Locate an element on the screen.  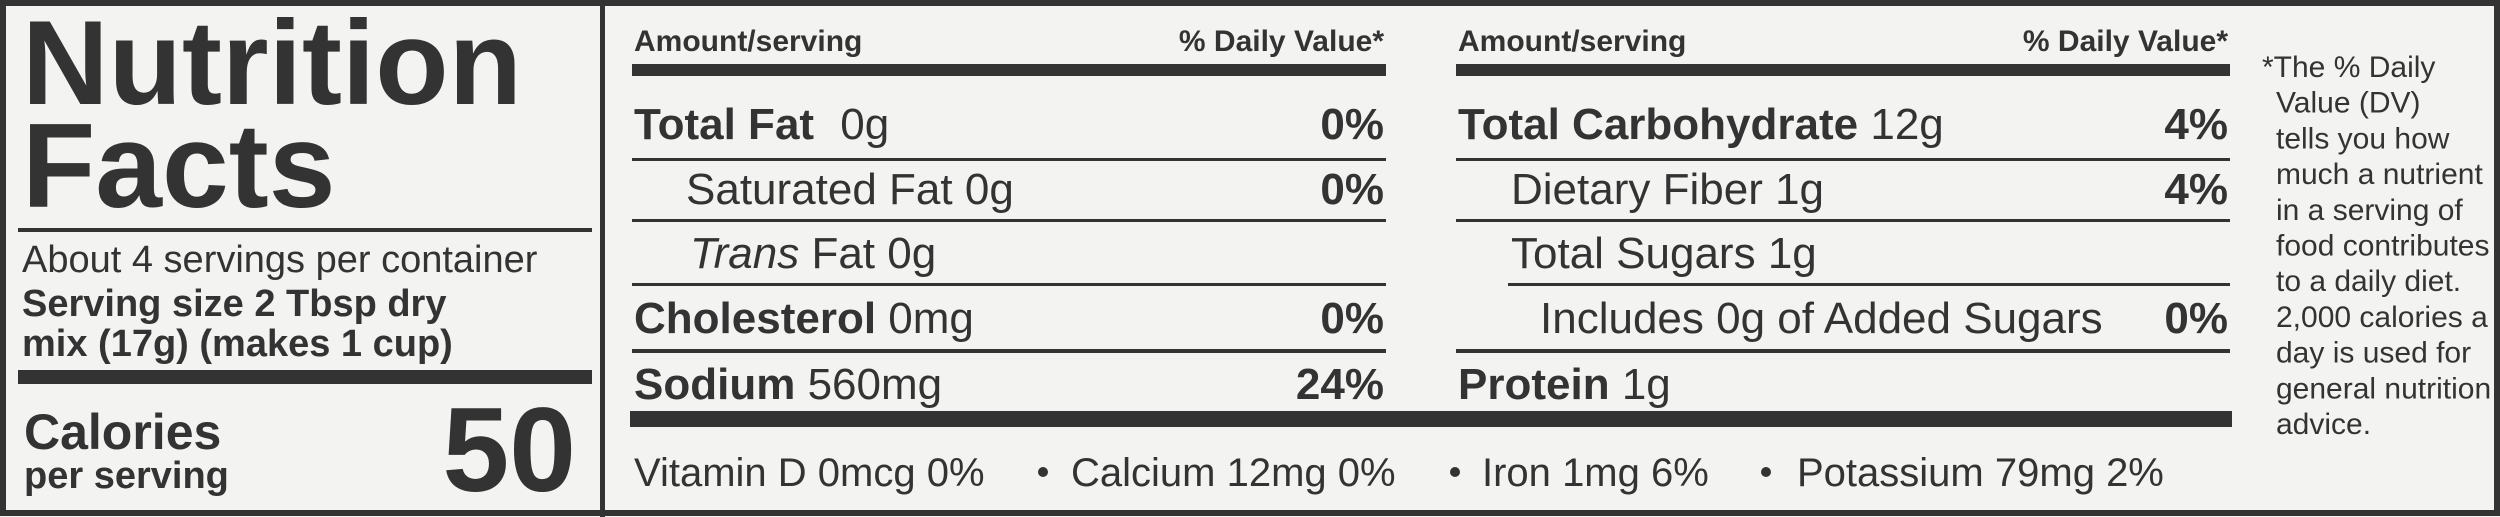
vitamin-name: Iron is located at coordinates (1516, 473).